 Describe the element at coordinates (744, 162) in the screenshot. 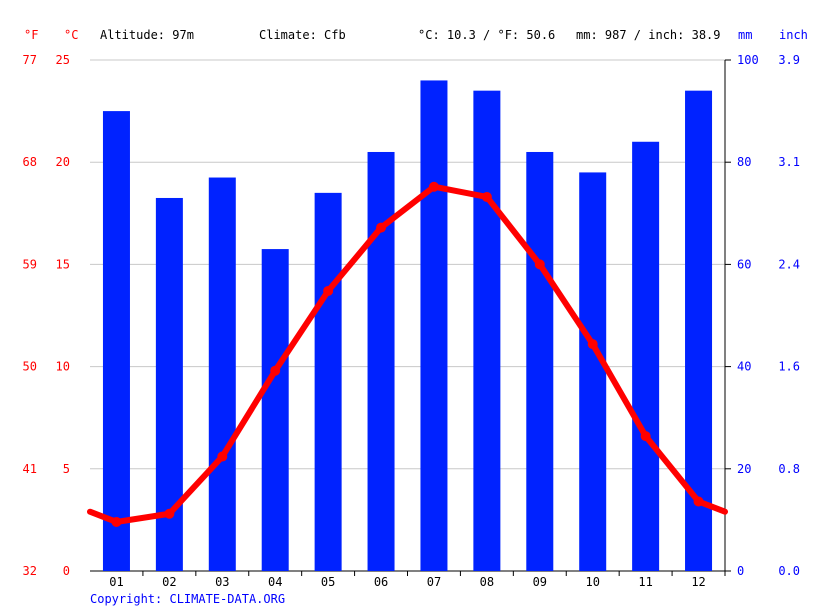

I see `tick-label-mm: 80` at that location.